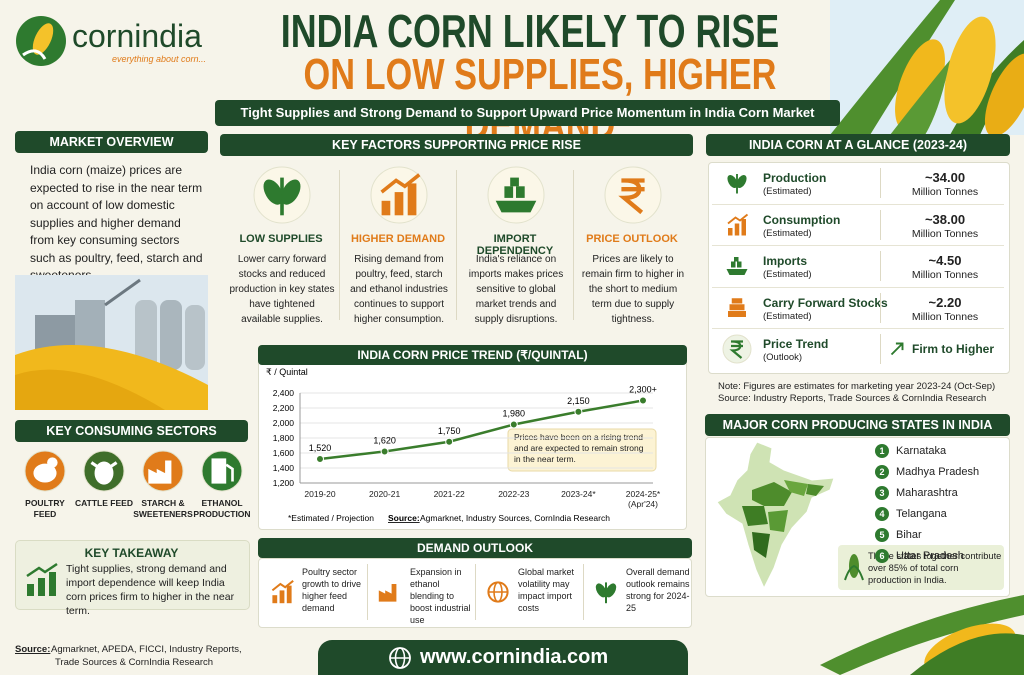 The height and width of the screenshot is (675, 1024). I want to click on state-number: 3, so click(882, 493).